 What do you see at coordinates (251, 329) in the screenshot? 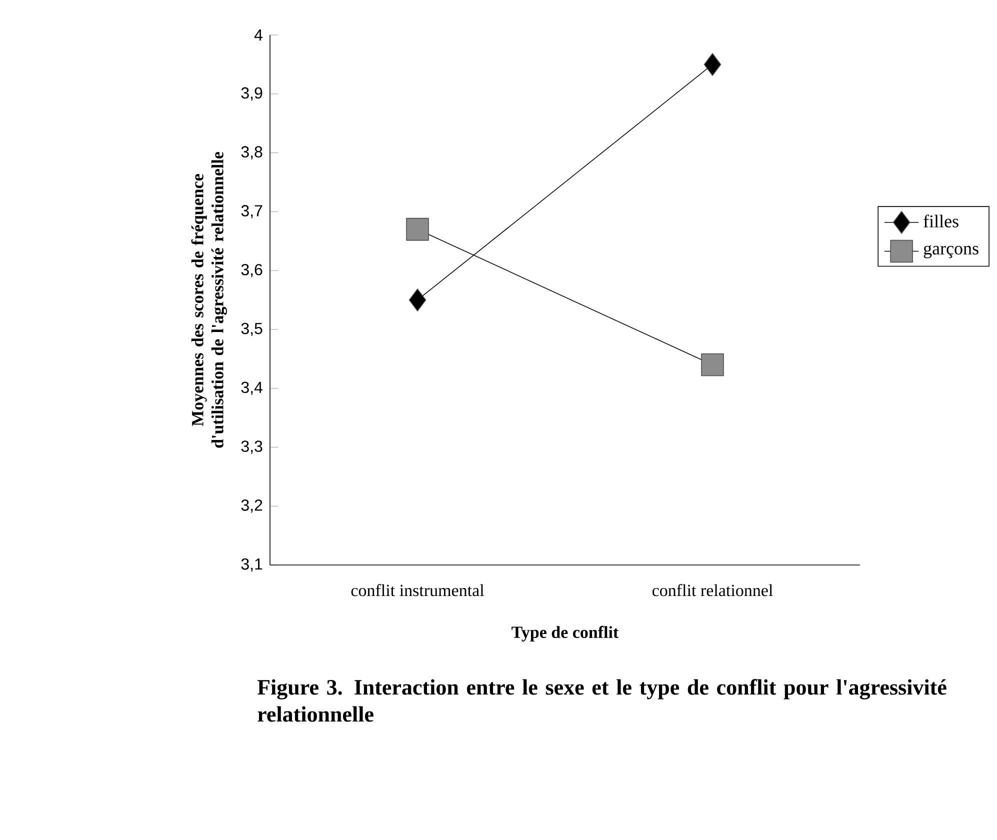
I see `y-tick-label: 3,5` at bounding box center [251, 329].